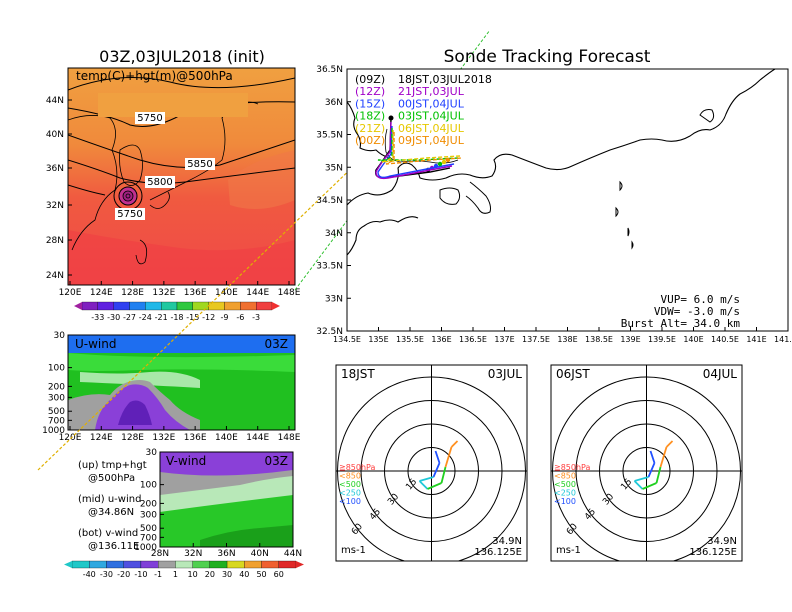  What do you see at coordinates (391, 118) in the screenshot?
I see `launch-site-marker` at bounding box center [391, 118].